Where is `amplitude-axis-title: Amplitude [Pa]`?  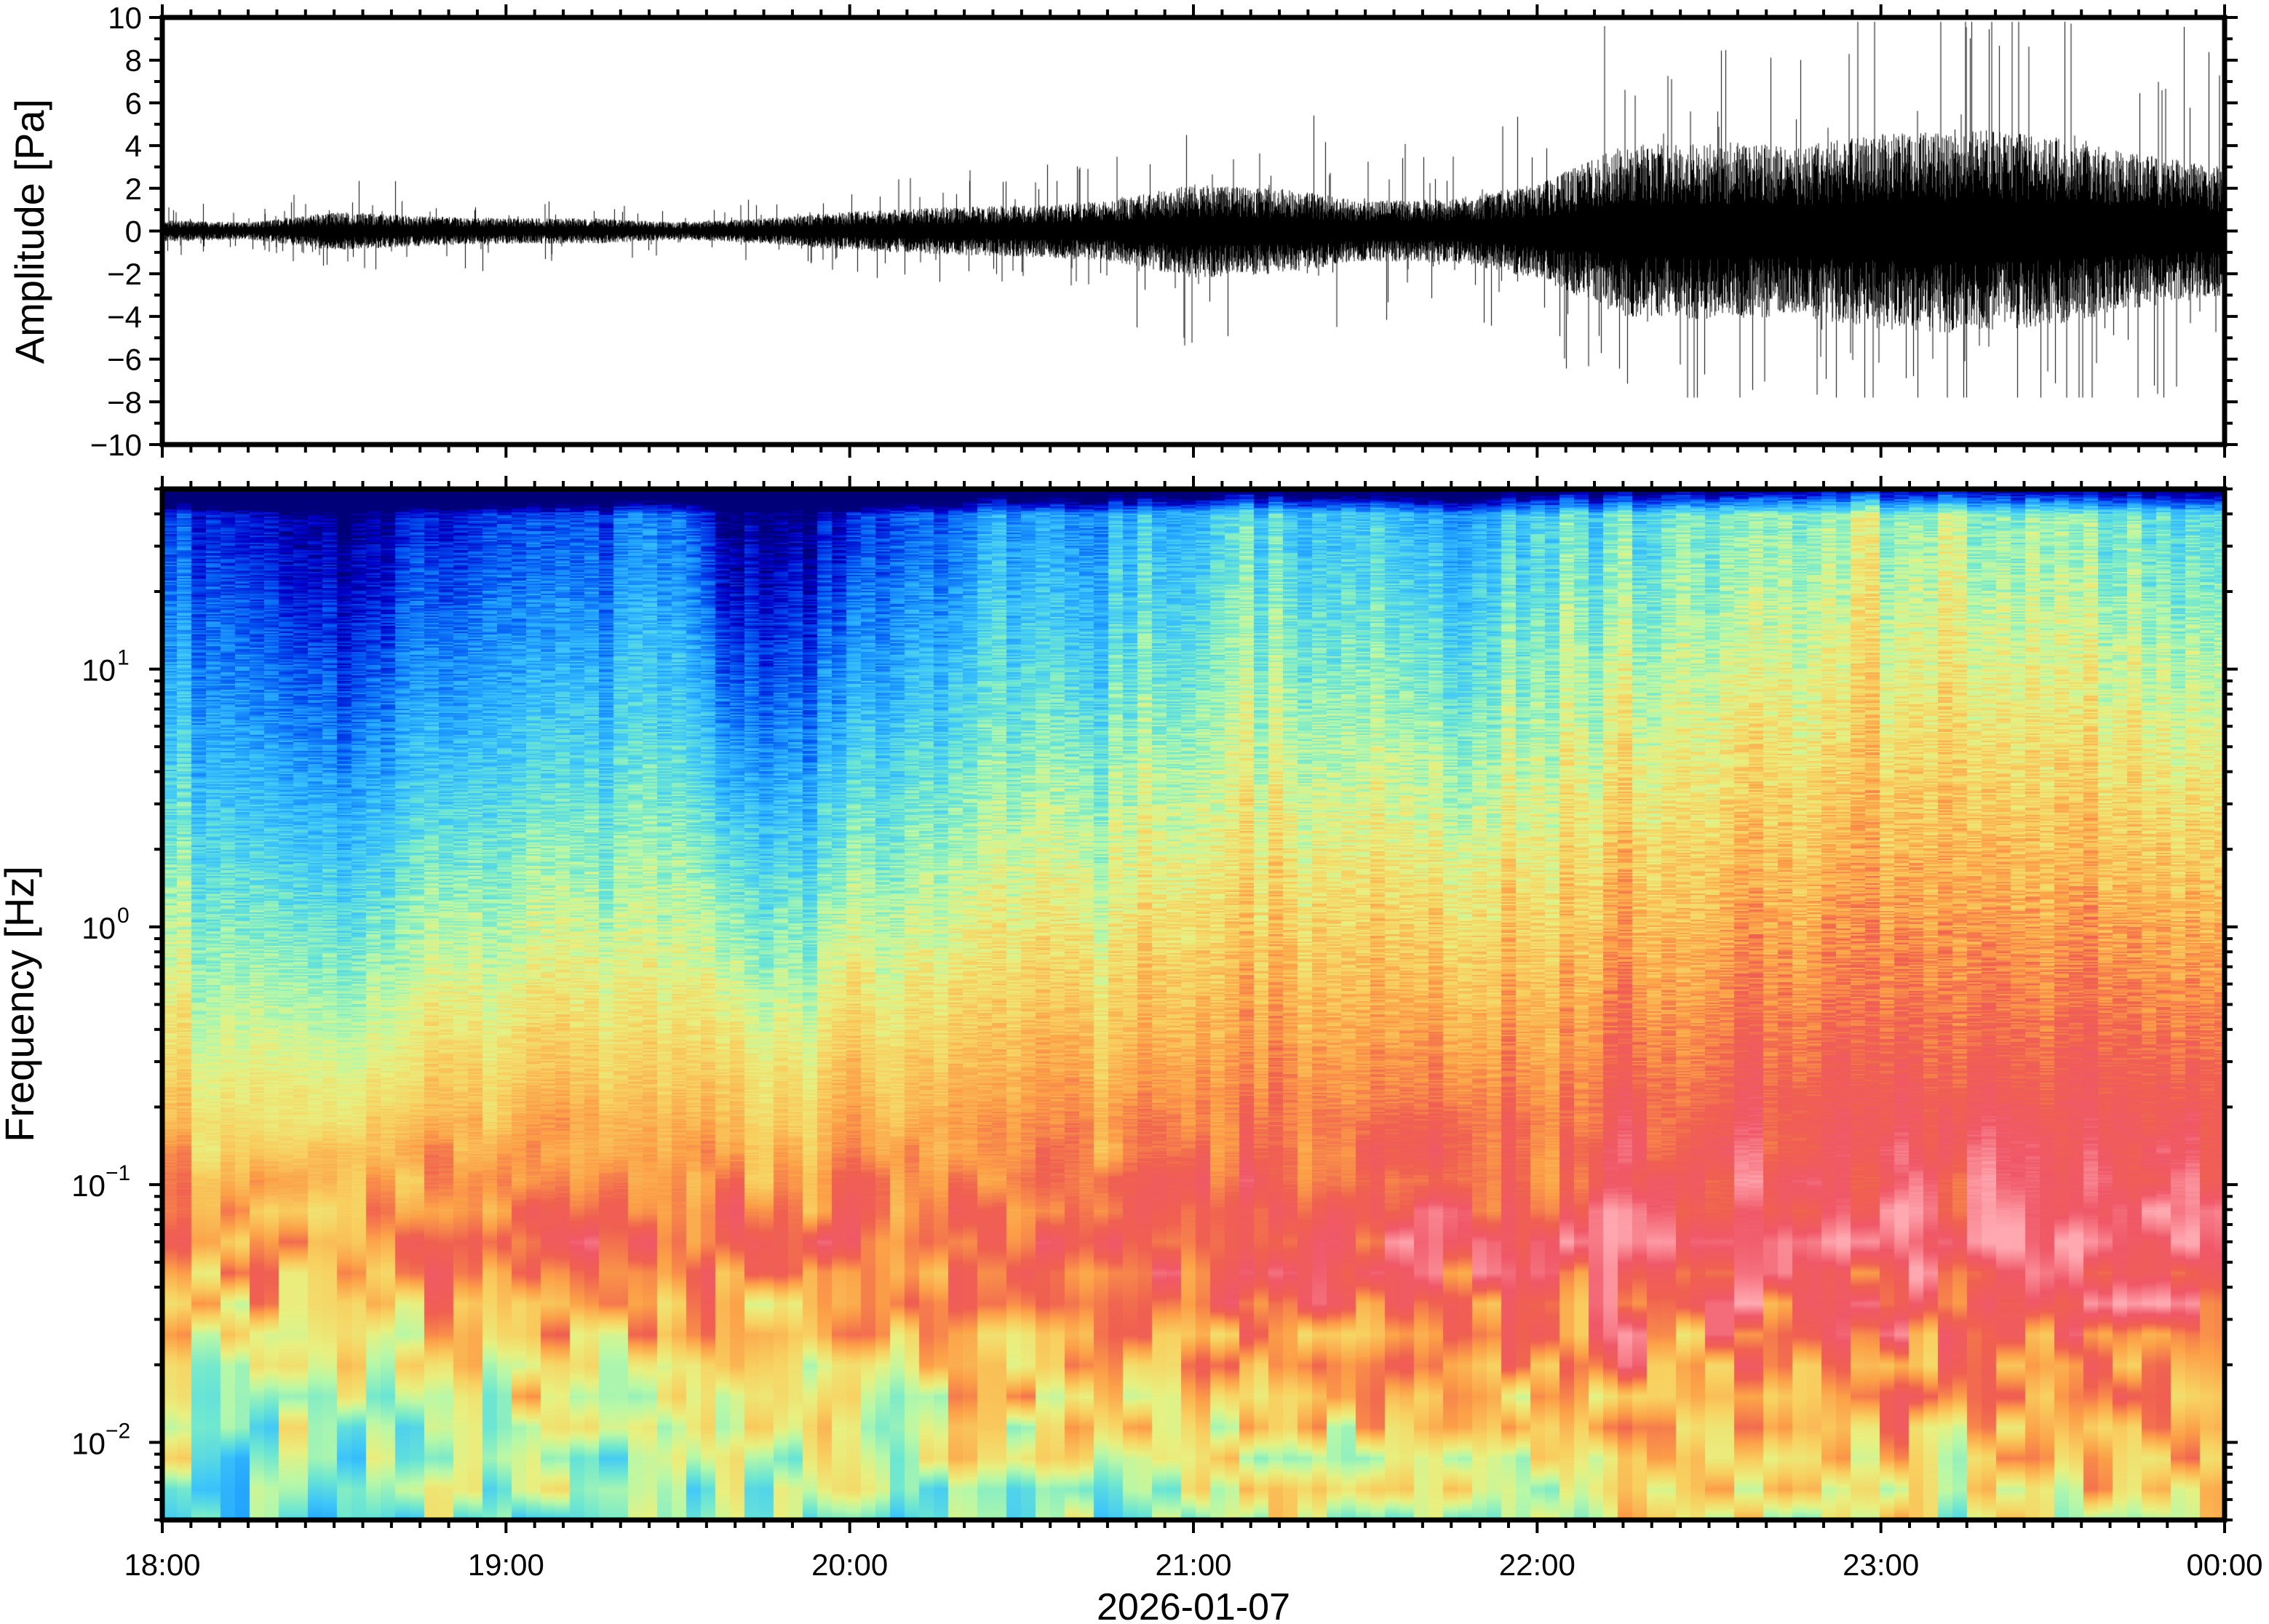 amplitude-axis-title: Amplitude [Pa] is located at coordinates (30, 231).